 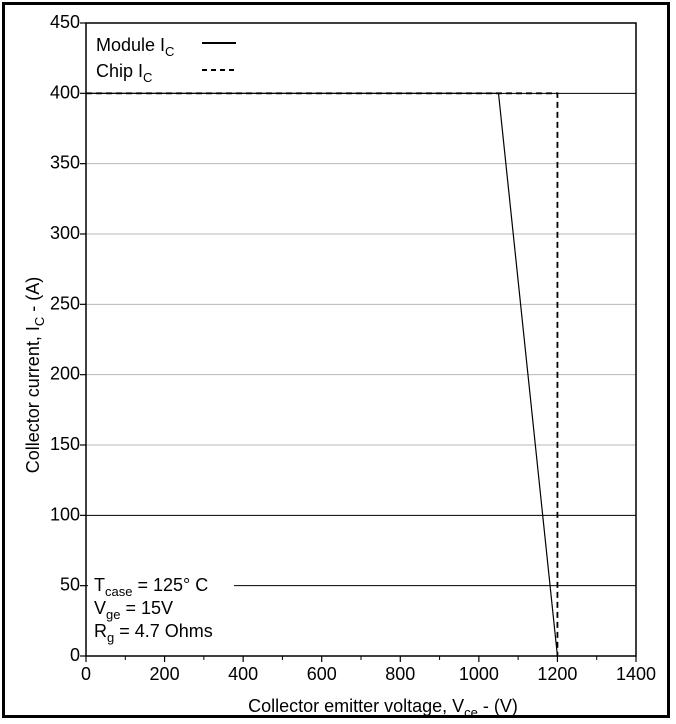 I want to click on annotation-tcase: Tcase = 125° C, so click(x=151, y=587).